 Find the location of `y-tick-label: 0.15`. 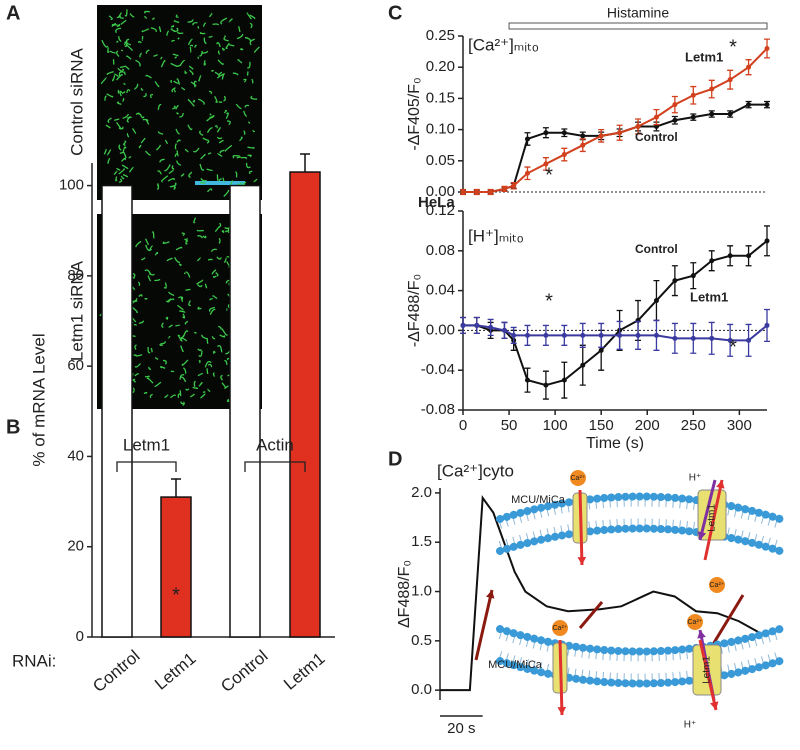

y-tick-label: 0.15 is located at coordinates (440, 97).